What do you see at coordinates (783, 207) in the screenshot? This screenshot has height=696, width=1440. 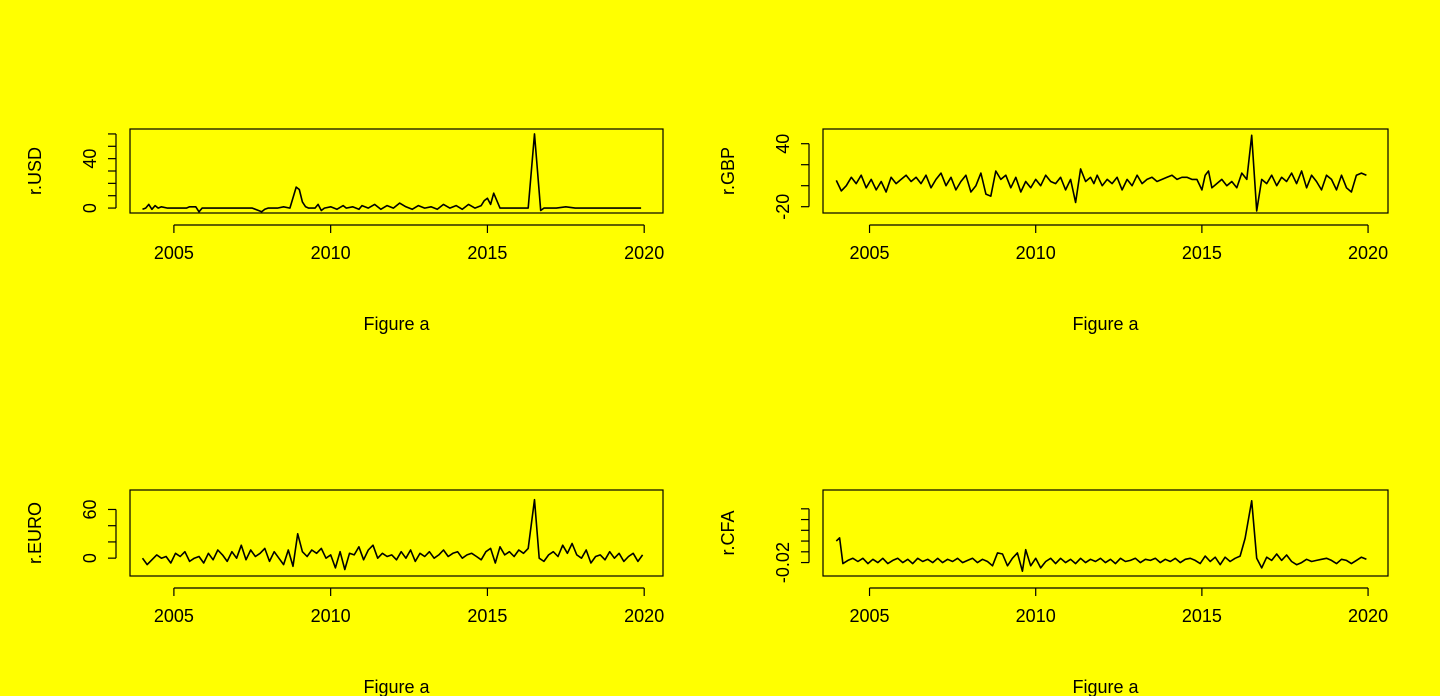 I see `y-tick-label: -20` at bounding box center [783, 207].